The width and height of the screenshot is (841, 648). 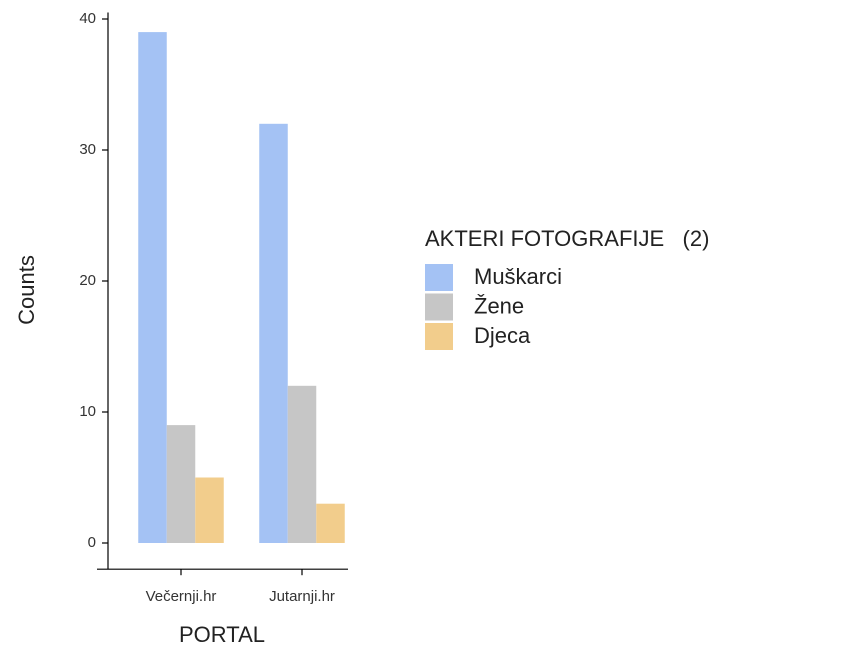 What do you see at coordinates (567, 238) in the screenshot?
I see `legend-title: AKTERI FOTOGRAFIJE (2)` at bounding box center [567, 238].